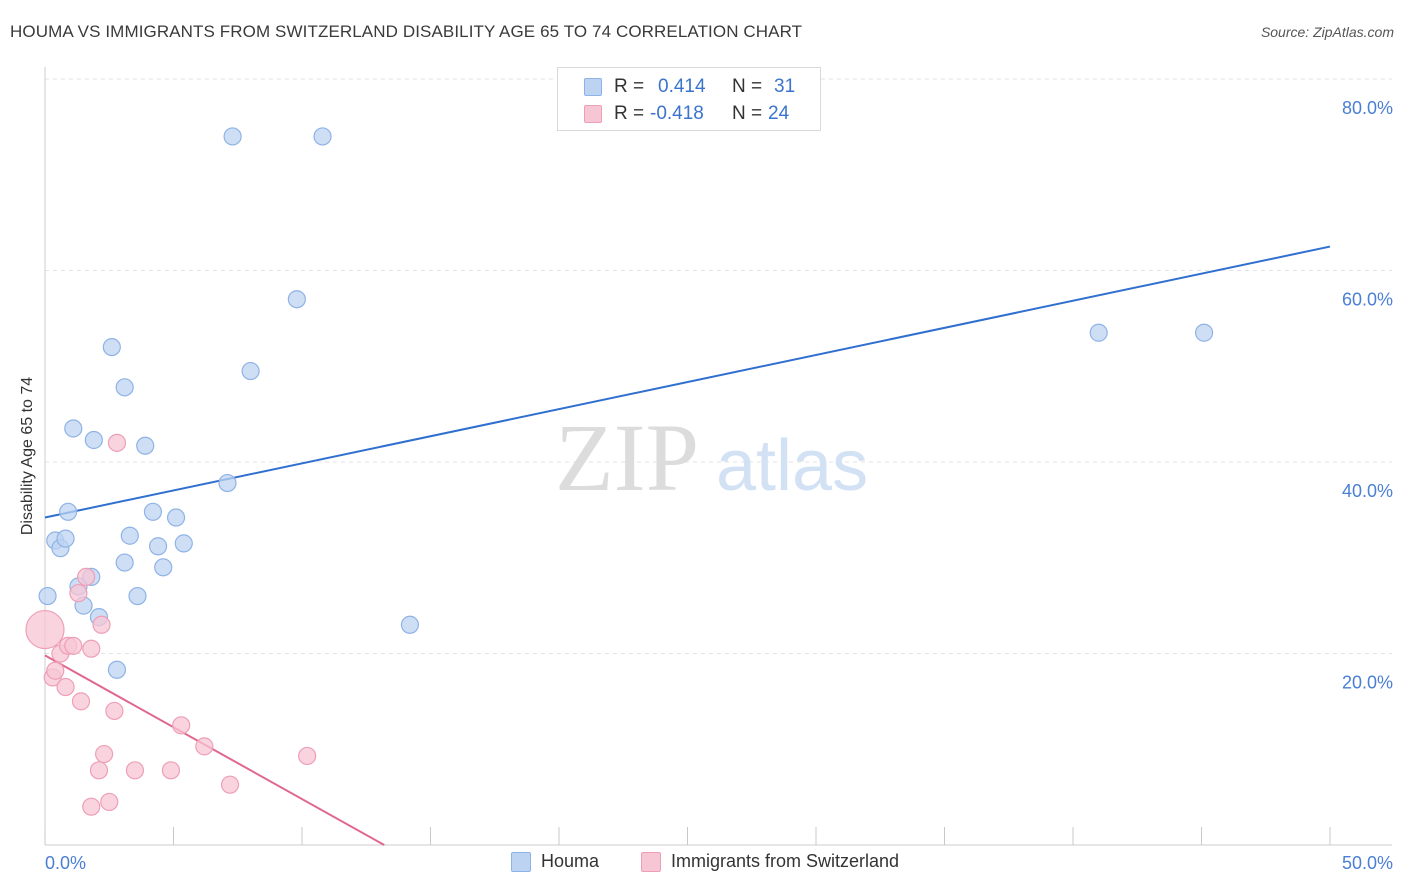  I want to click on series-label-swiss: Immigrants from Switzerland, so click(785, 861).